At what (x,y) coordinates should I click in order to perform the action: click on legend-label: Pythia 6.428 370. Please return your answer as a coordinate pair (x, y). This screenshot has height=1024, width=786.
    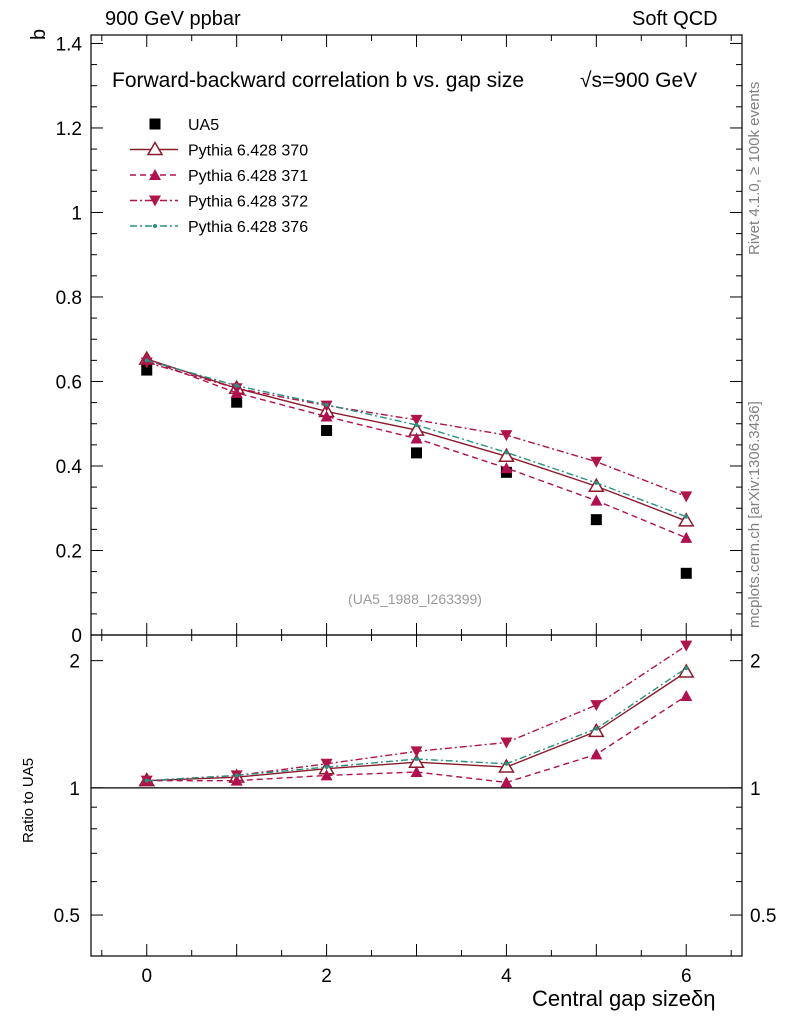
    Looking at the image, I should click on (248, 151).